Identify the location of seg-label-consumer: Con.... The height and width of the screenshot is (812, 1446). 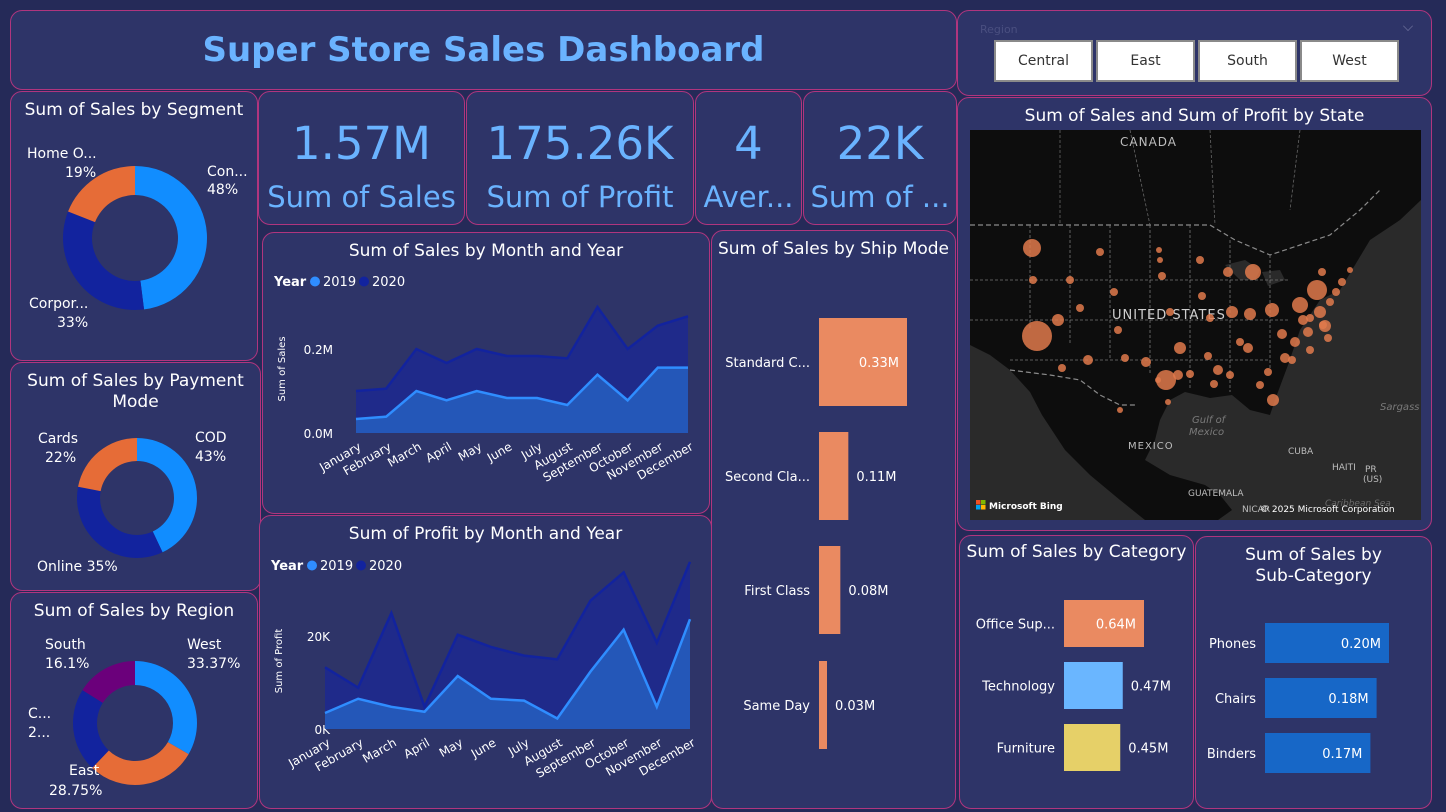
(227, 172).